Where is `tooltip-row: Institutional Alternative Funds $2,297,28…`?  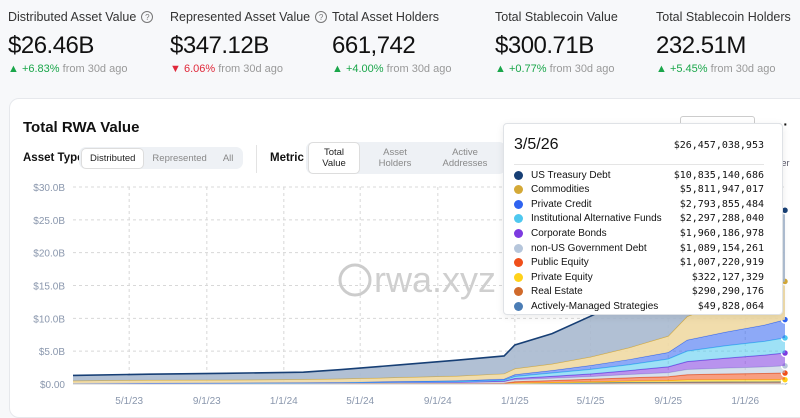
tooltip-row: Institutional Alternative Funds $2,297,28… is located at coordinates (639, 219).